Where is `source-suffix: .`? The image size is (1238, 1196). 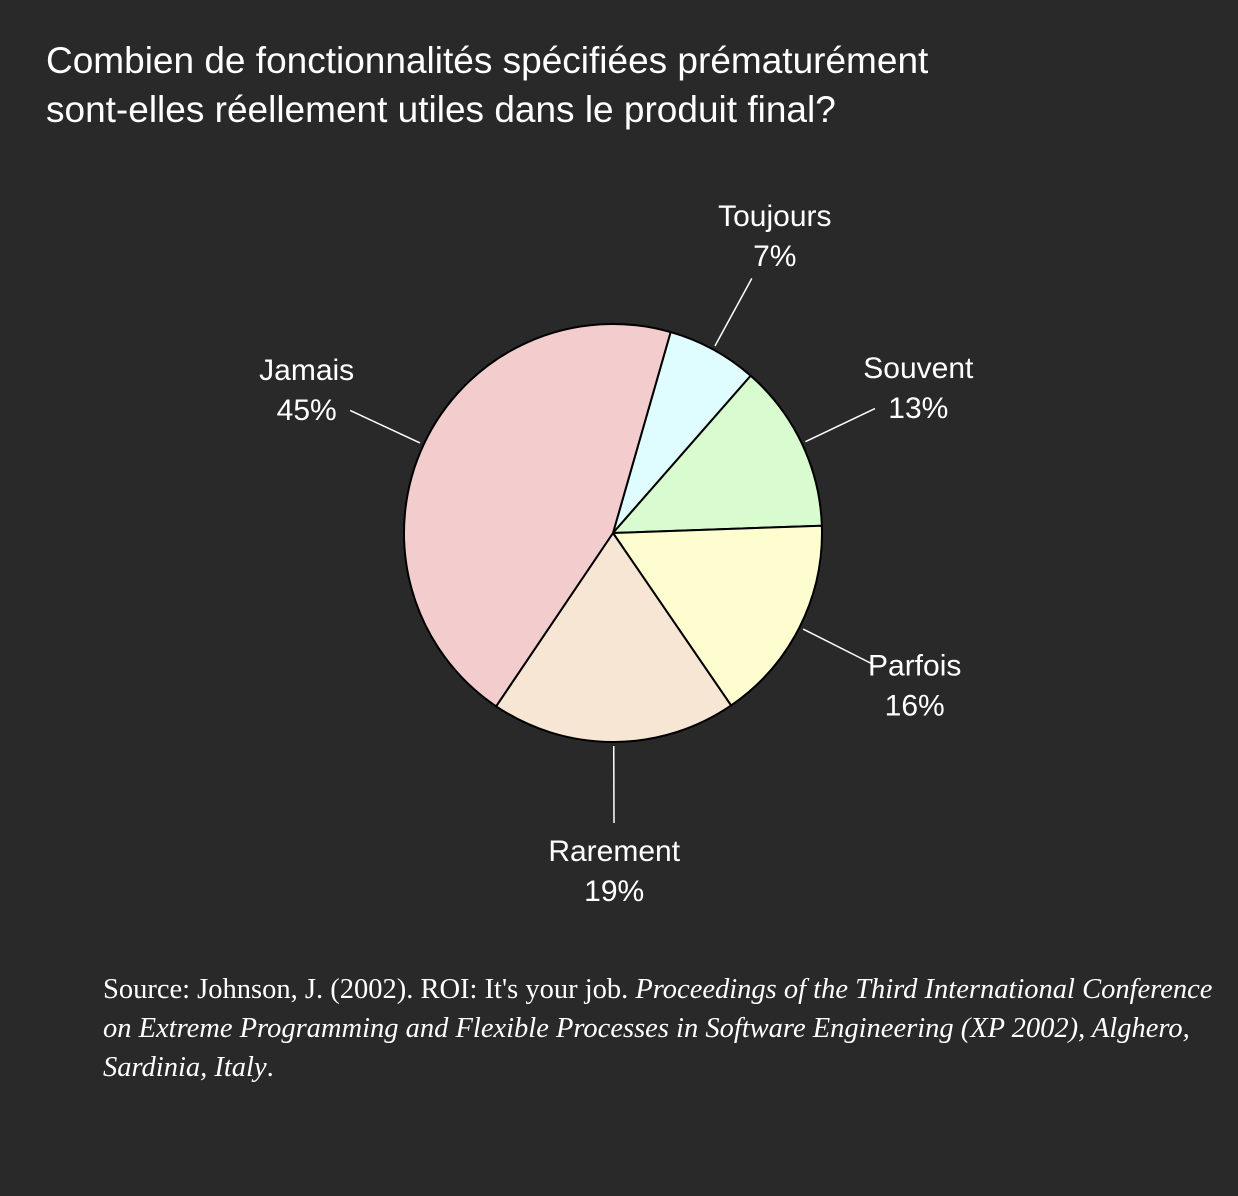 source-suffix: . is located at coordinates (270, 1067).